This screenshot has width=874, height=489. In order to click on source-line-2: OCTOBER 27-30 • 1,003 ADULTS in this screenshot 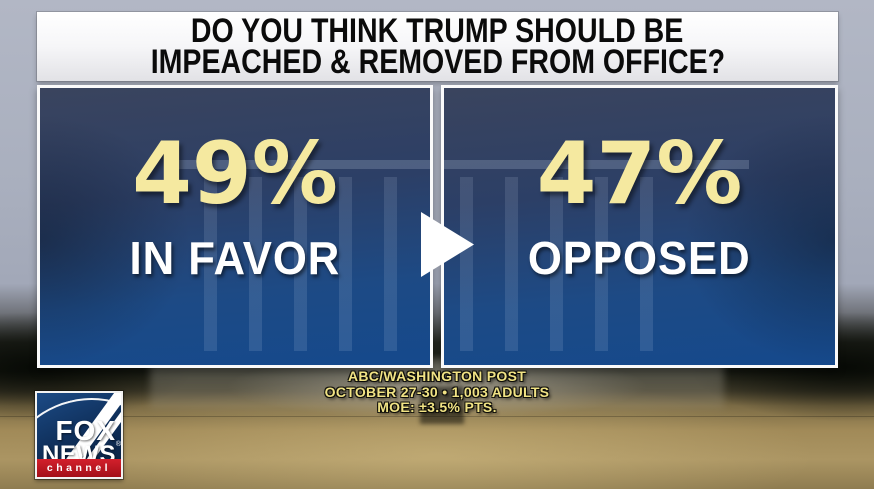, I will do `click(437, 391)`.